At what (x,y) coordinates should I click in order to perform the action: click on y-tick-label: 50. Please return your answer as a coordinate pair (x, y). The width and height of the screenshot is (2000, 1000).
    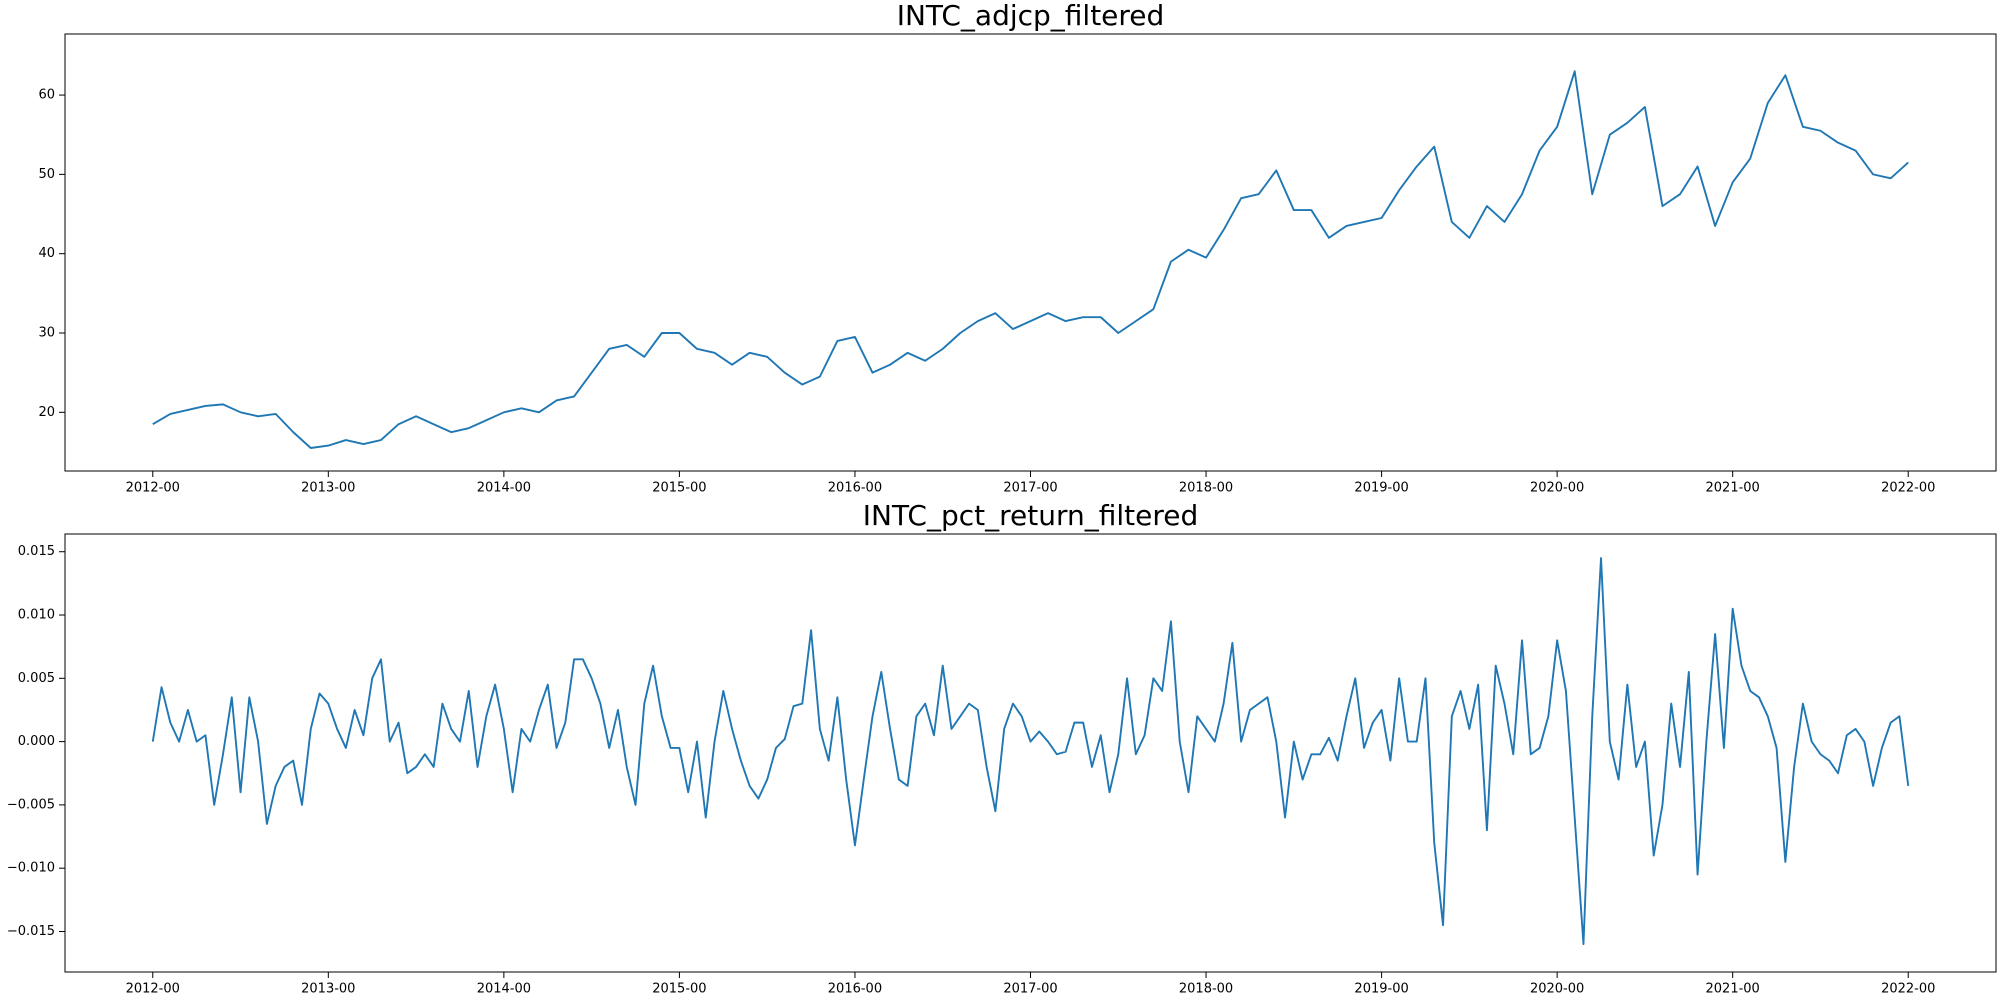
    Looking at the image, I should click on (46, 174).